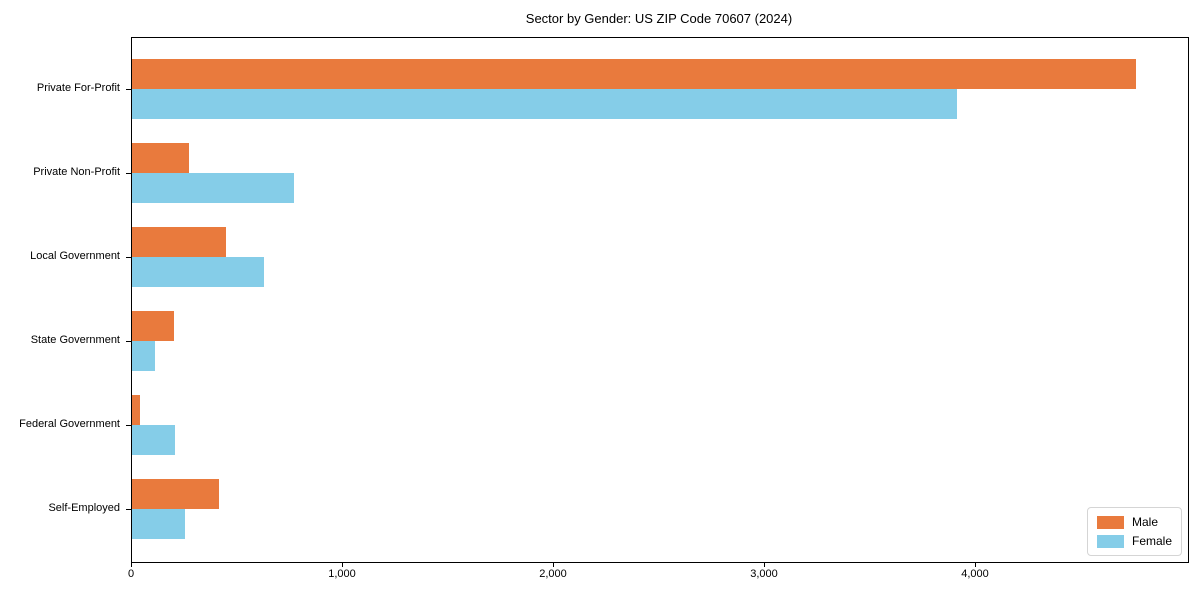 The image size is (1200, 600). I want to click on bar-male-private-for-profit, so click(634, 74).